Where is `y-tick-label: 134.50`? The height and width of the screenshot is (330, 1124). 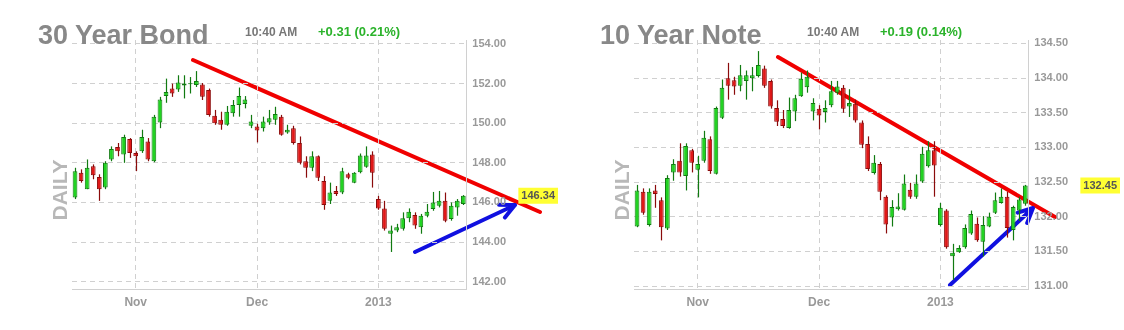
y-tick-label: 134.50 is located at coordinates (1051, 42).